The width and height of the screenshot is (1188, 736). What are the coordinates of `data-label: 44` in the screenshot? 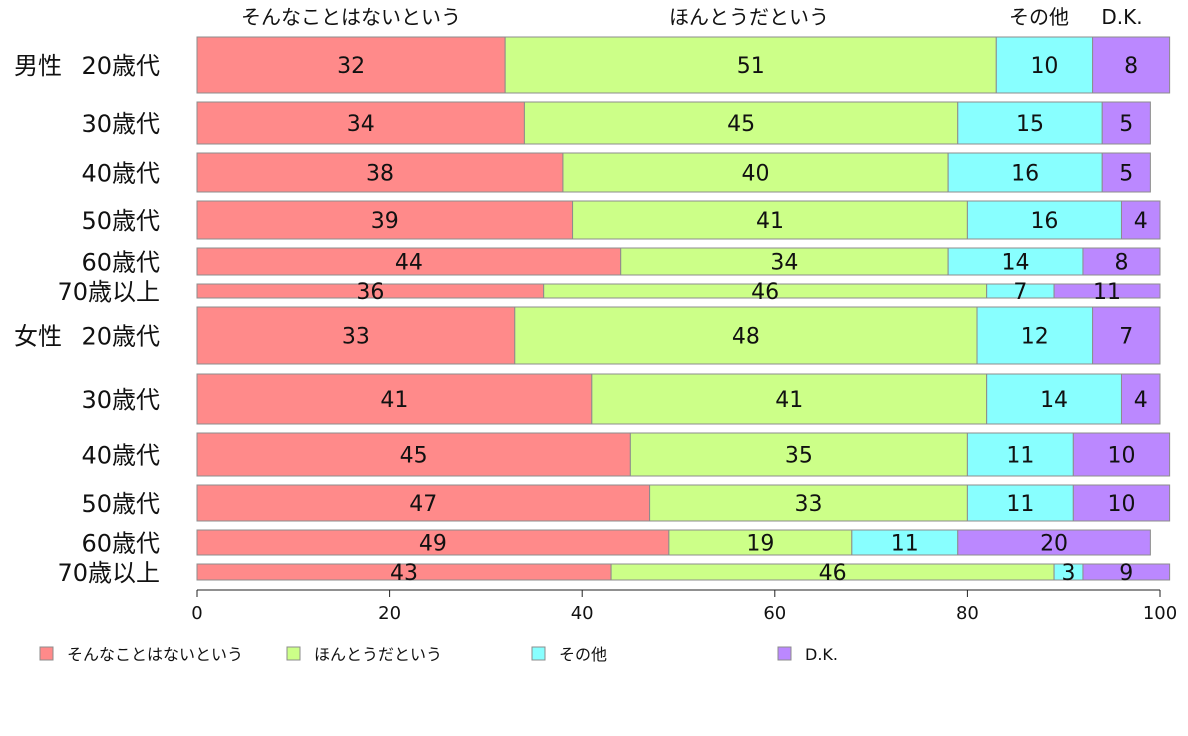 It's located at (409, 263).